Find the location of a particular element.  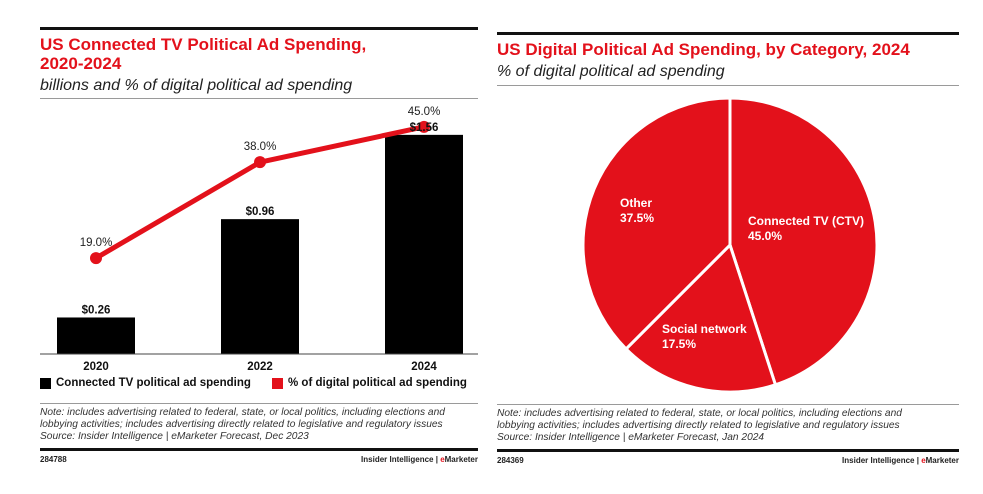

legend-item-bars: Connected TV political ad spending is located at coordinates (145, 383).